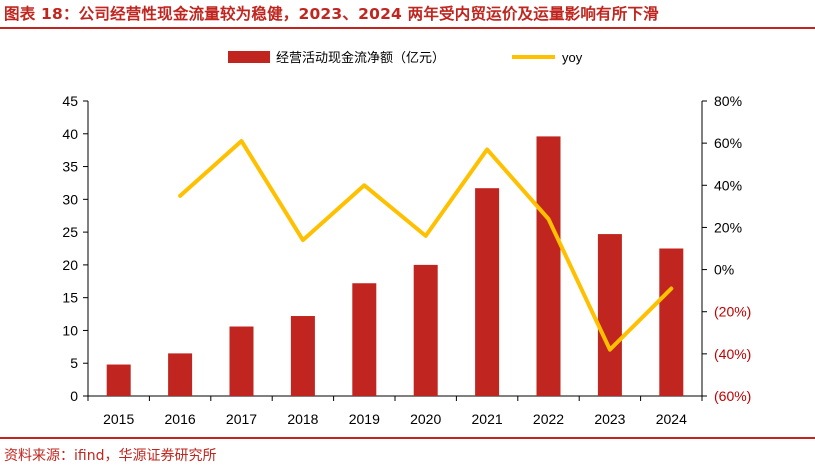 The image size is (815, 470). I want to click on footer-rule, so click(407, 438).